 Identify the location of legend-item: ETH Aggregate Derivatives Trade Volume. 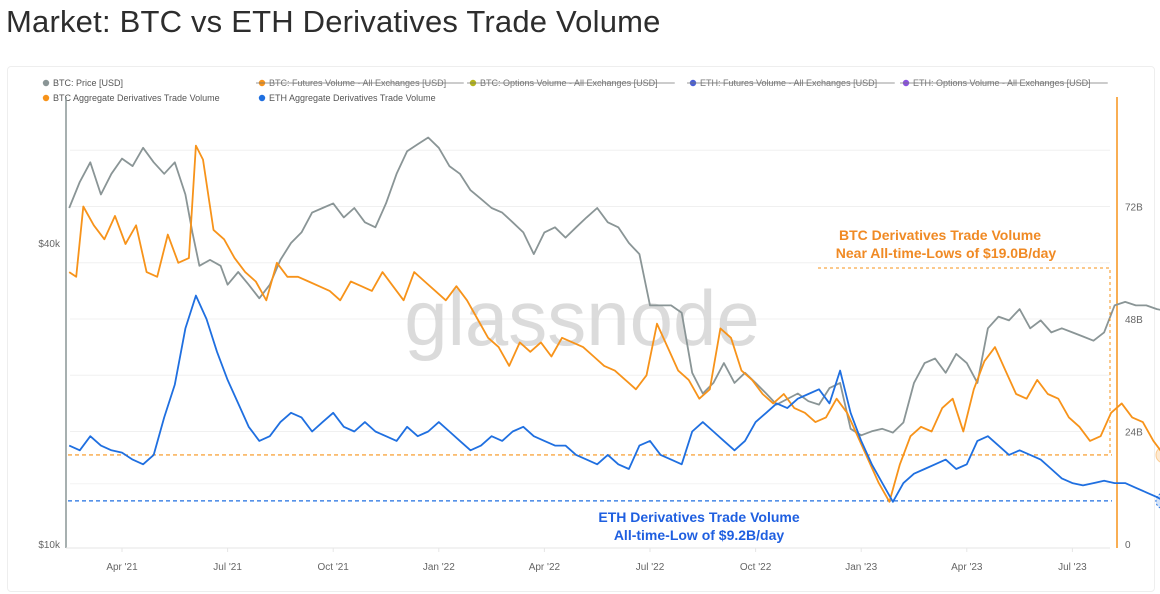
(347, 98).